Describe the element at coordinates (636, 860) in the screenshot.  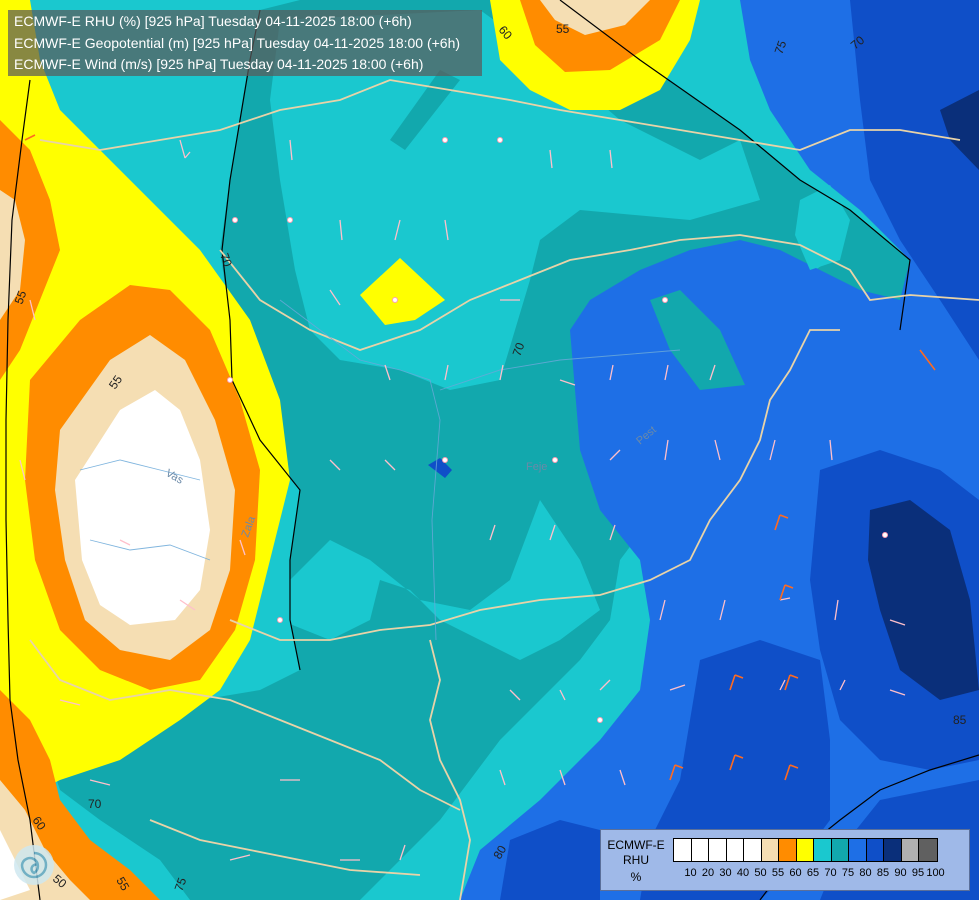
I see `legend-title-var: RHU` at that location.